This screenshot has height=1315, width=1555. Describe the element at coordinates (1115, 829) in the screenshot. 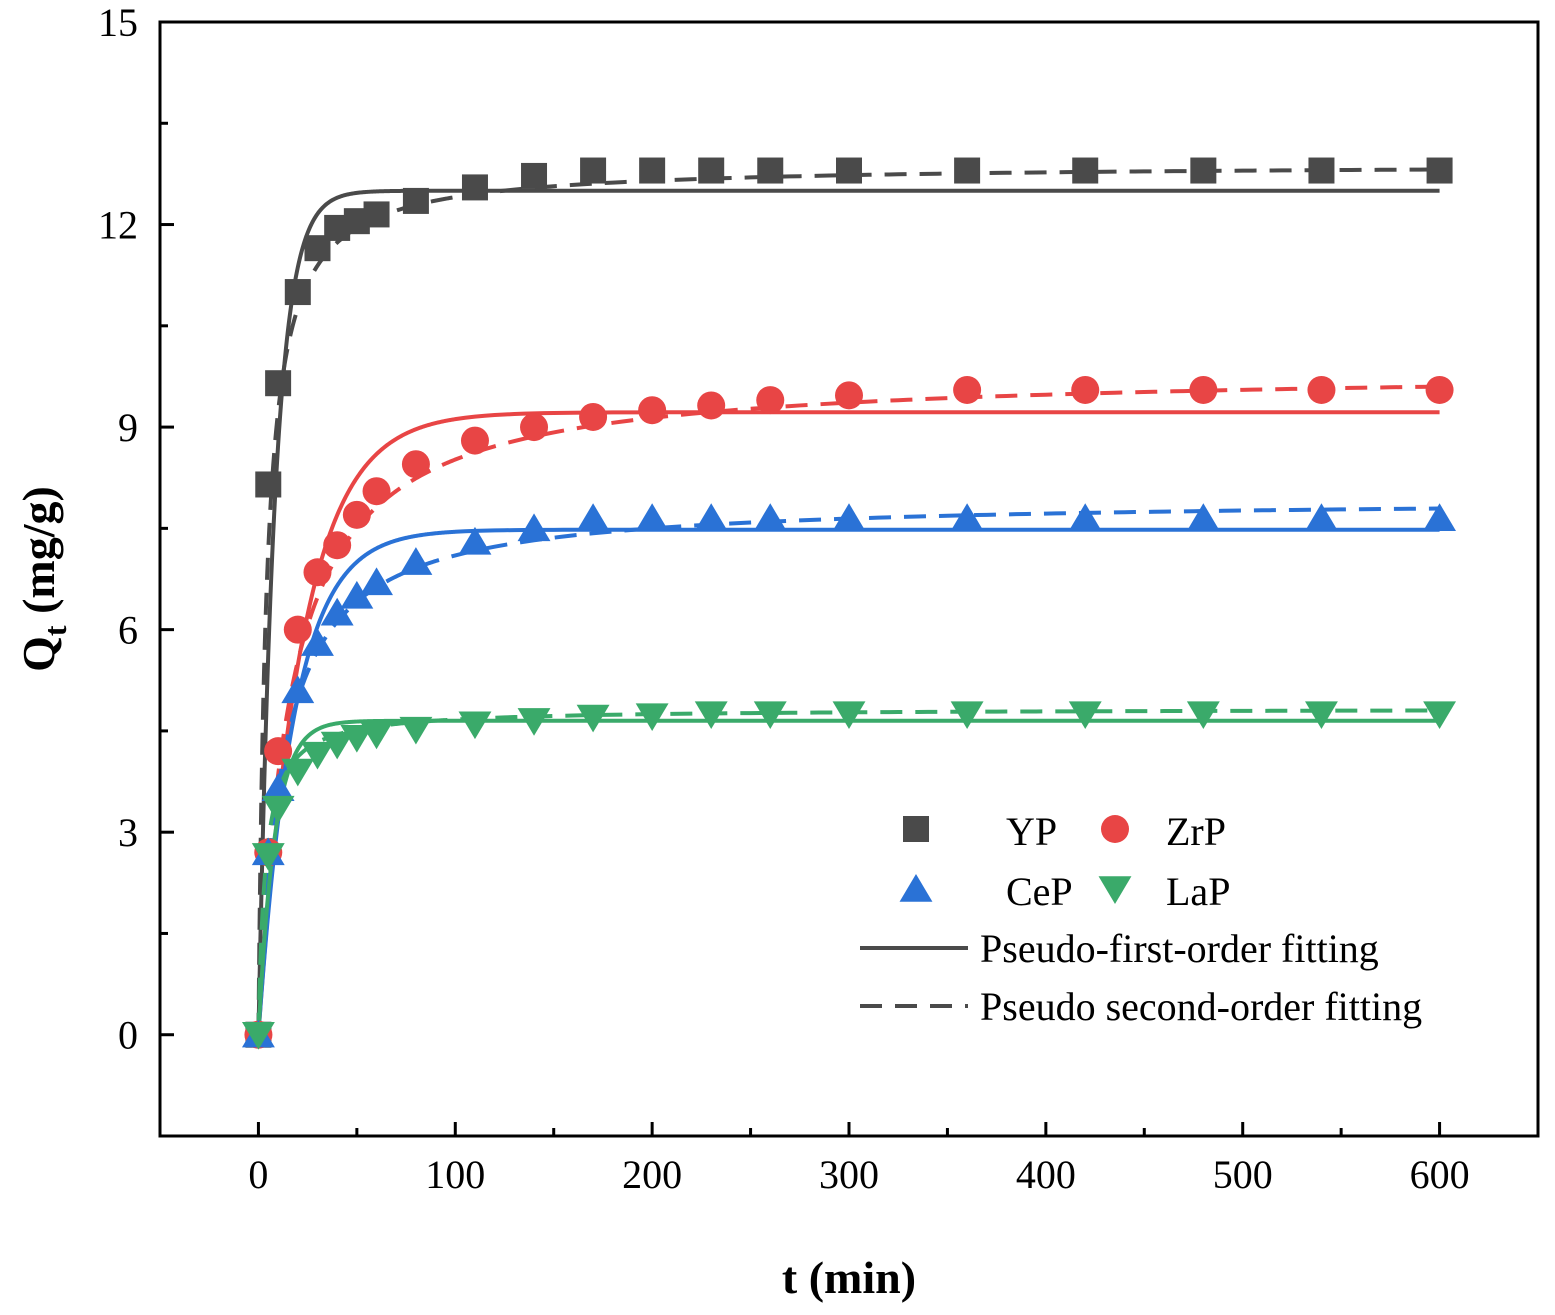

I see `legend-marker-zrp` at that location.